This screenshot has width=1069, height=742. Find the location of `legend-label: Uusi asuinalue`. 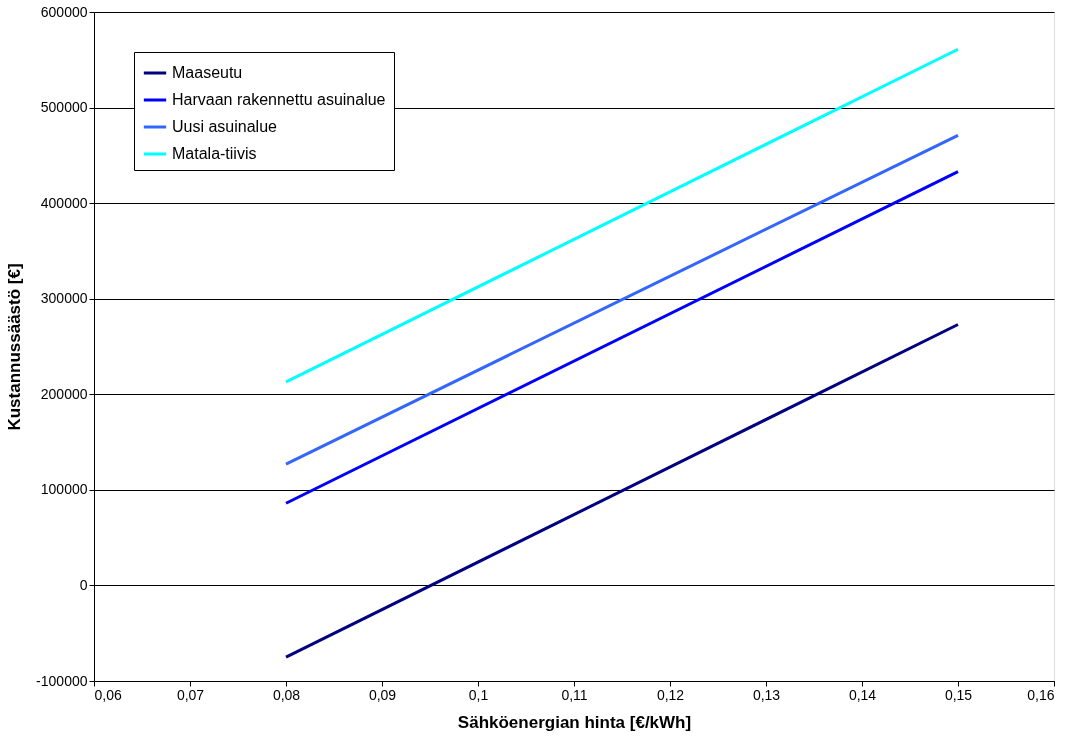

legend-label: Uusi asuinalue is located at coordinates (225, 126).